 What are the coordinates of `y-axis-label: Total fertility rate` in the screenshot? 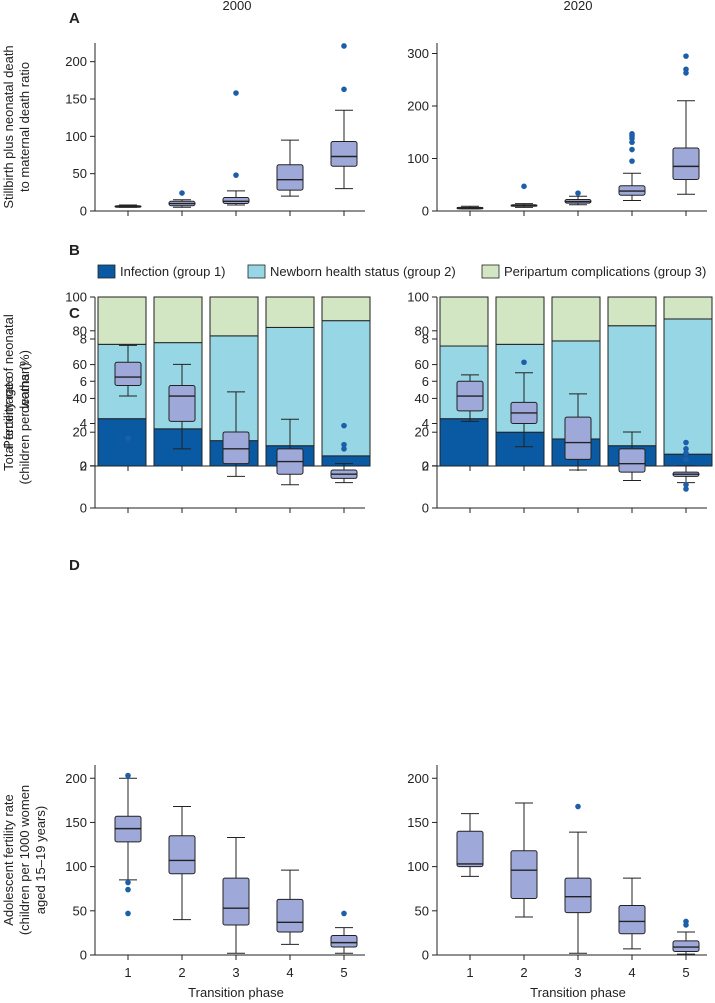 It's located at (8, 423).